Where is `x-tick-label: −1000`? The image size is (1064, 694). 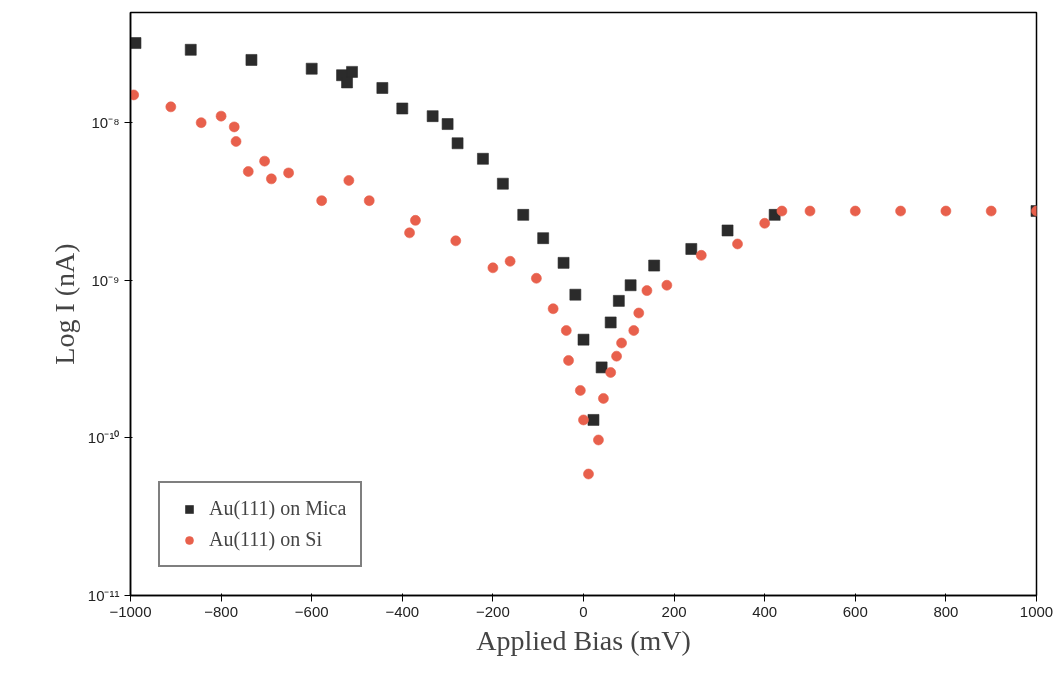
x-tick-label: −1000 is located at coordinates (130, 611).